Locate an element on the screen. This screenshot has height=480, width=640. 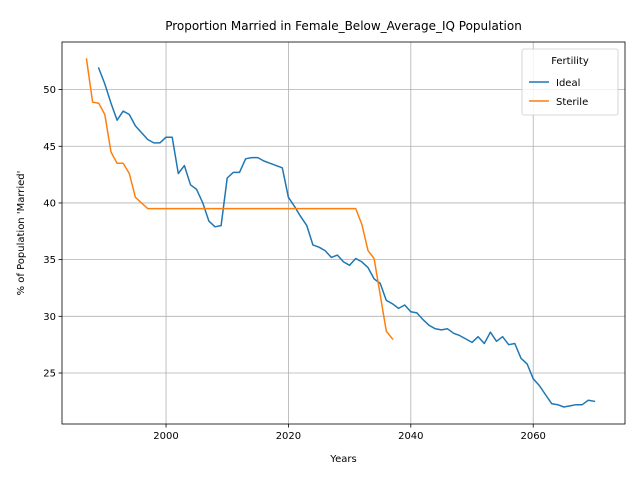
legend: Fertility Ideal Sterile is located at coordinates (570, 82).